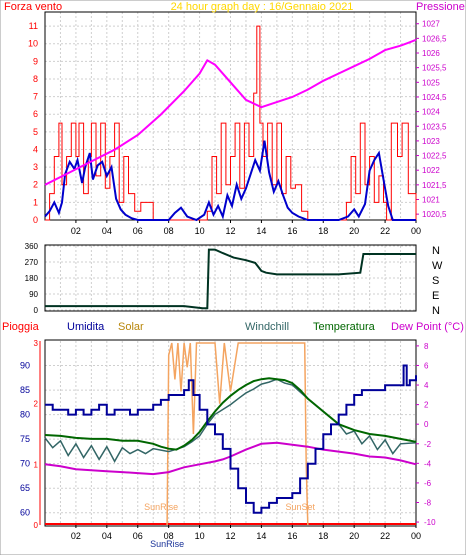 This screenshot has width=466, height=555. I want to click on pressure-ytick-label: 1026, so click(431, 53).